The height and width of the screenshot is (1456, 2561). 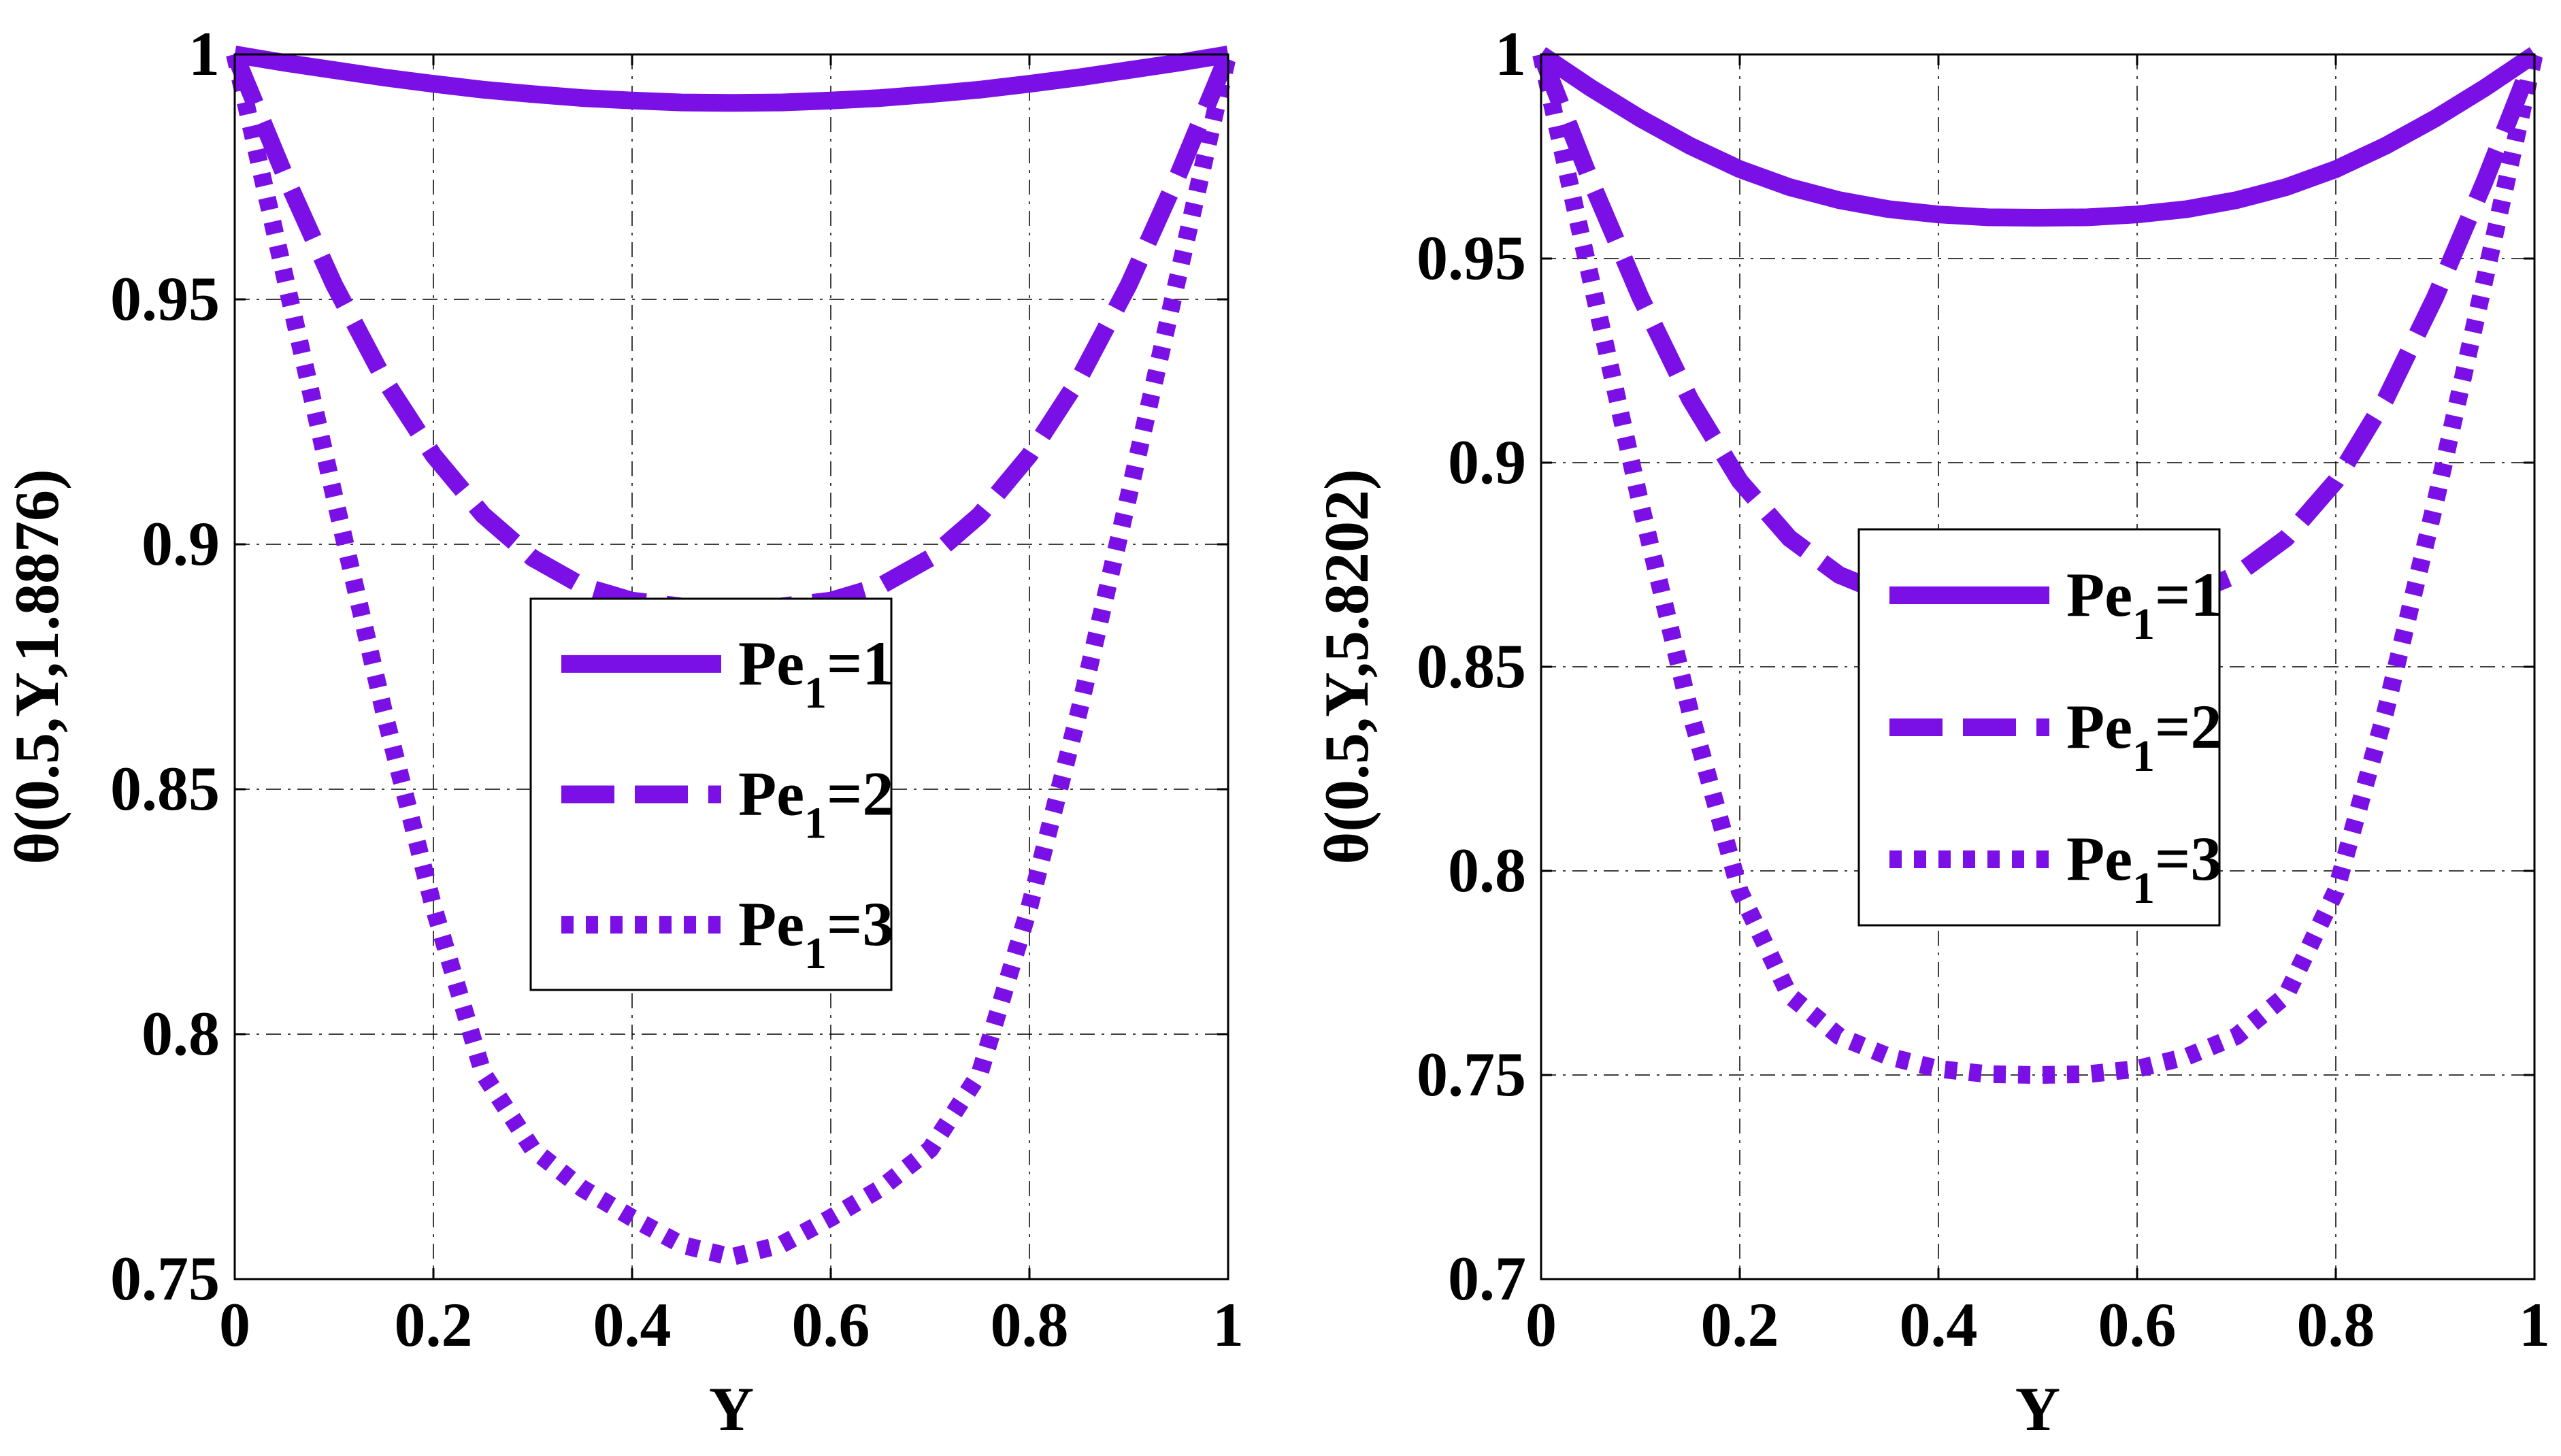 What do you see at coordinates (1487, 1279) in the screenshot?
I see `y-tick-label: 0.7` at bounding box center [1487, 1279].